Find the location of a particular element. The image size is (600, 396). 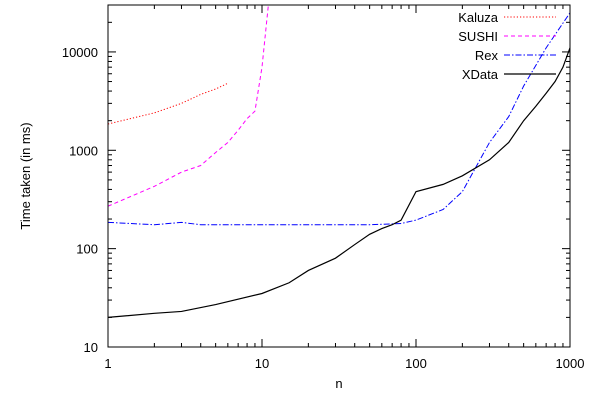

y-tick-label: 100 is located at coordinates (87, 249).